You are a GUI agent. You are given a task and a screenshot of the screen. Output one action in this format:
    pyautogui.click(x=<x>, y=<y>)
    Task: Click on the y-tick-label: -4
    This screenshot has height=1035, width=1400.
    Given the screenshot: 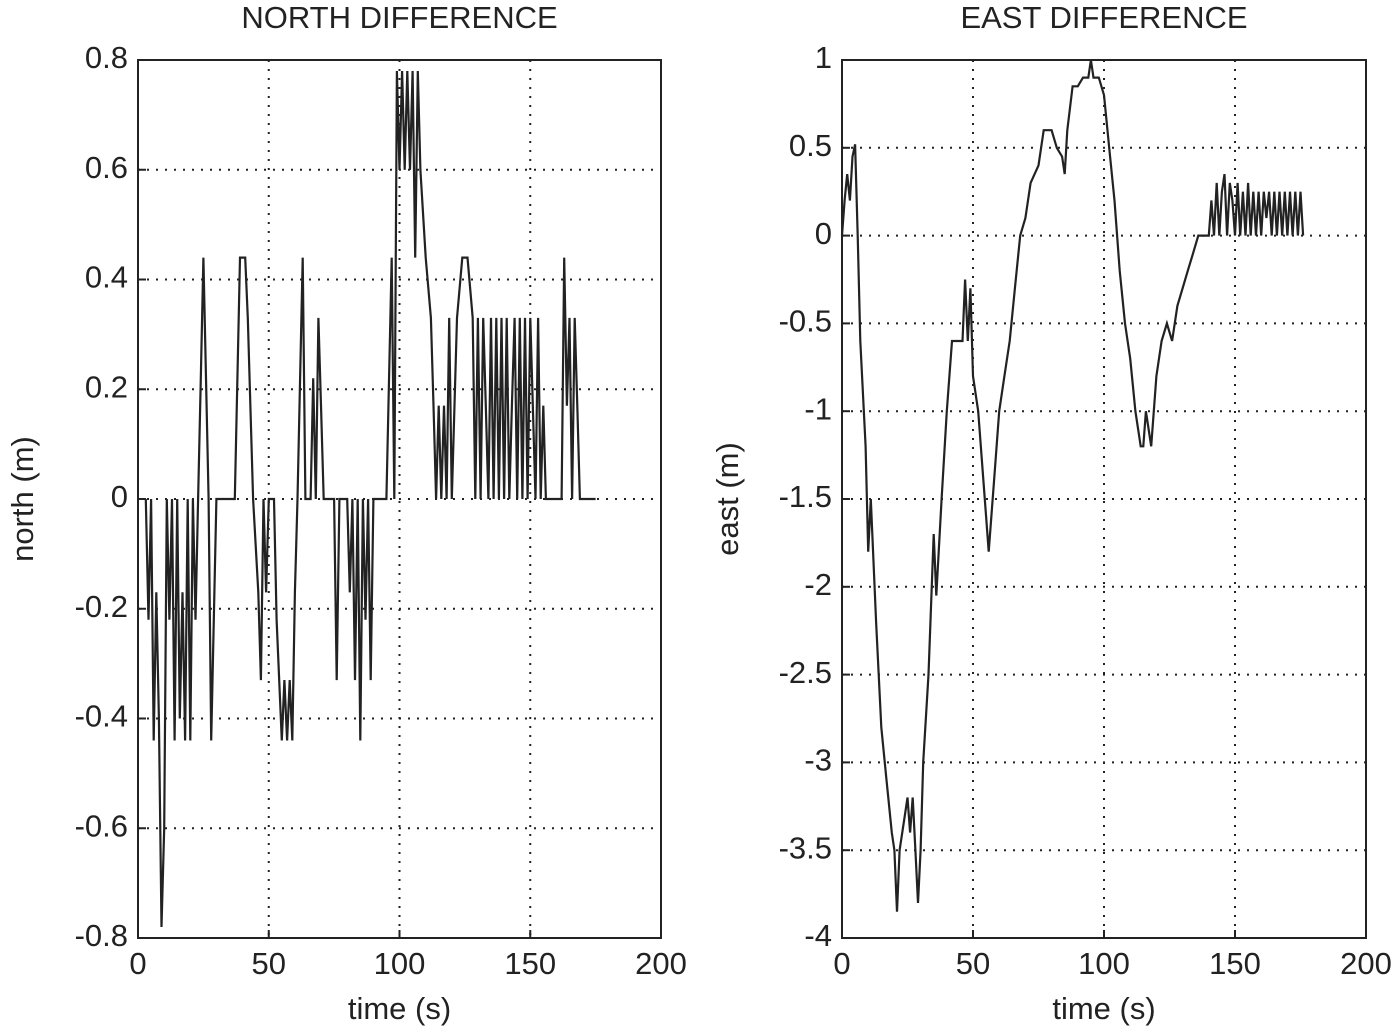 What is the action you would take?
    pyautogui.click(x=818, y=935)
    